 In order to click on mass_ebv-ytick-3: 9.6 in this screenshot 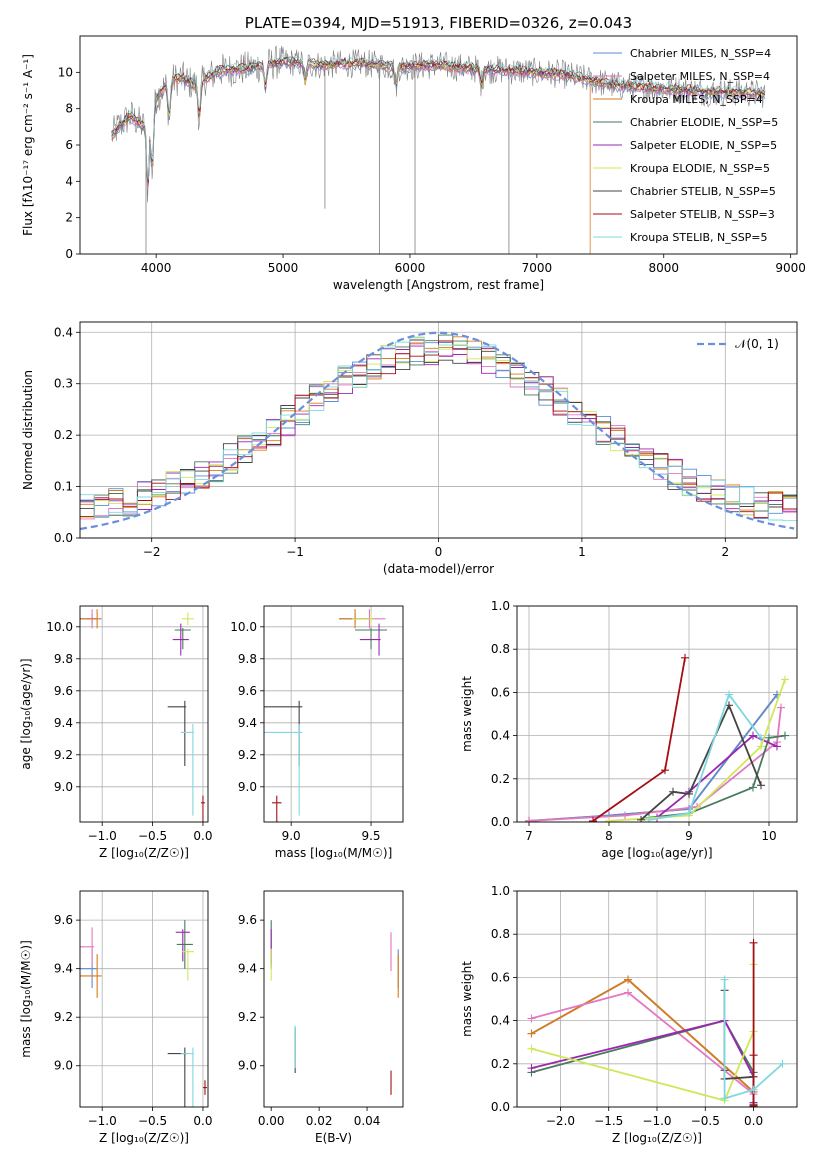, I will do `click(247, 920)`.